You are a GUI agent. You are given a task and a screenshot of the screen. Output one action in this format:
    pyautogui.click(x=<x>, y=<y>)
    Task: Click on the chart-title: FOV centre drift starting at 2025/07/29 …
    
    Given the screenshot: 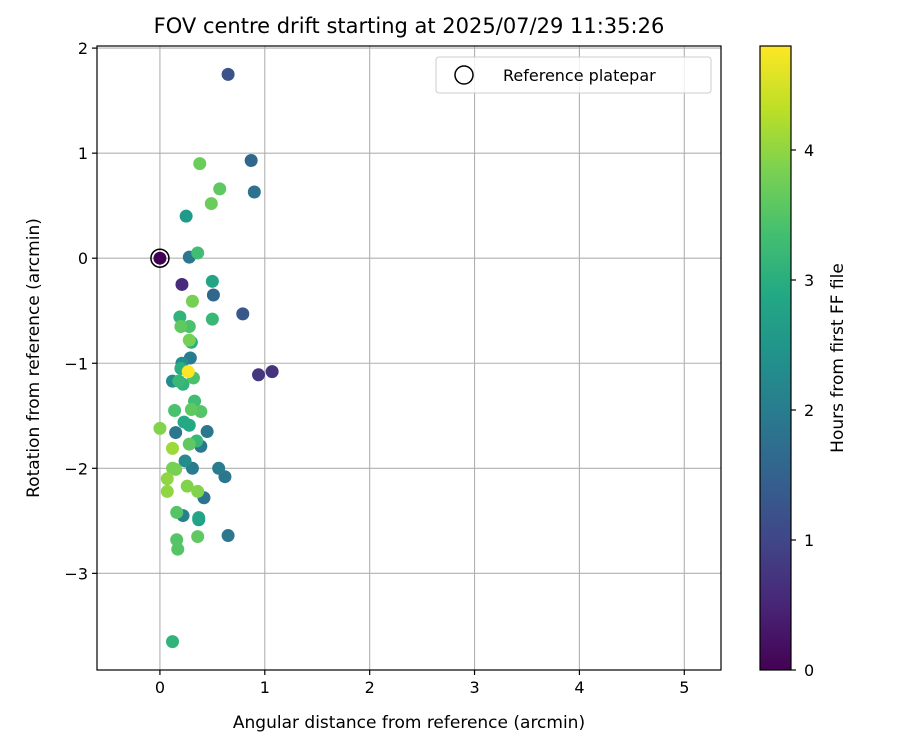 What is the action you would take?
    pyautogui.click(x=409, y=26)
    